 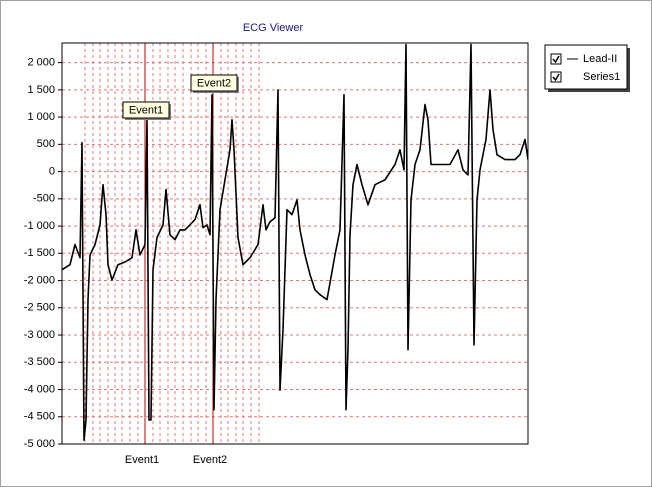 I want to click on legend-label: Series1, so click(x=601, y=77).